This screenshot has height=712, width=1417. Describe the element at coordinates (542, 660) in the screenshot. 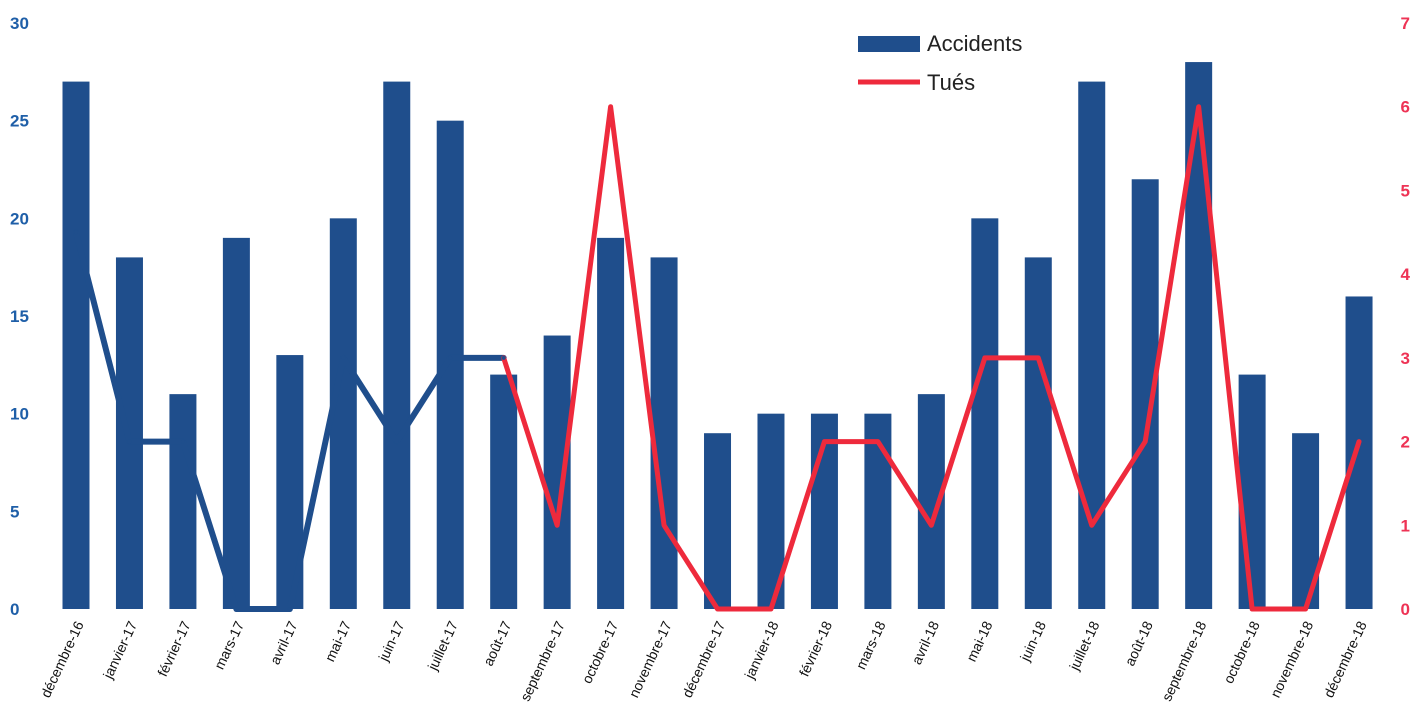

I see `x-tick-label: septembre-17` at that location.